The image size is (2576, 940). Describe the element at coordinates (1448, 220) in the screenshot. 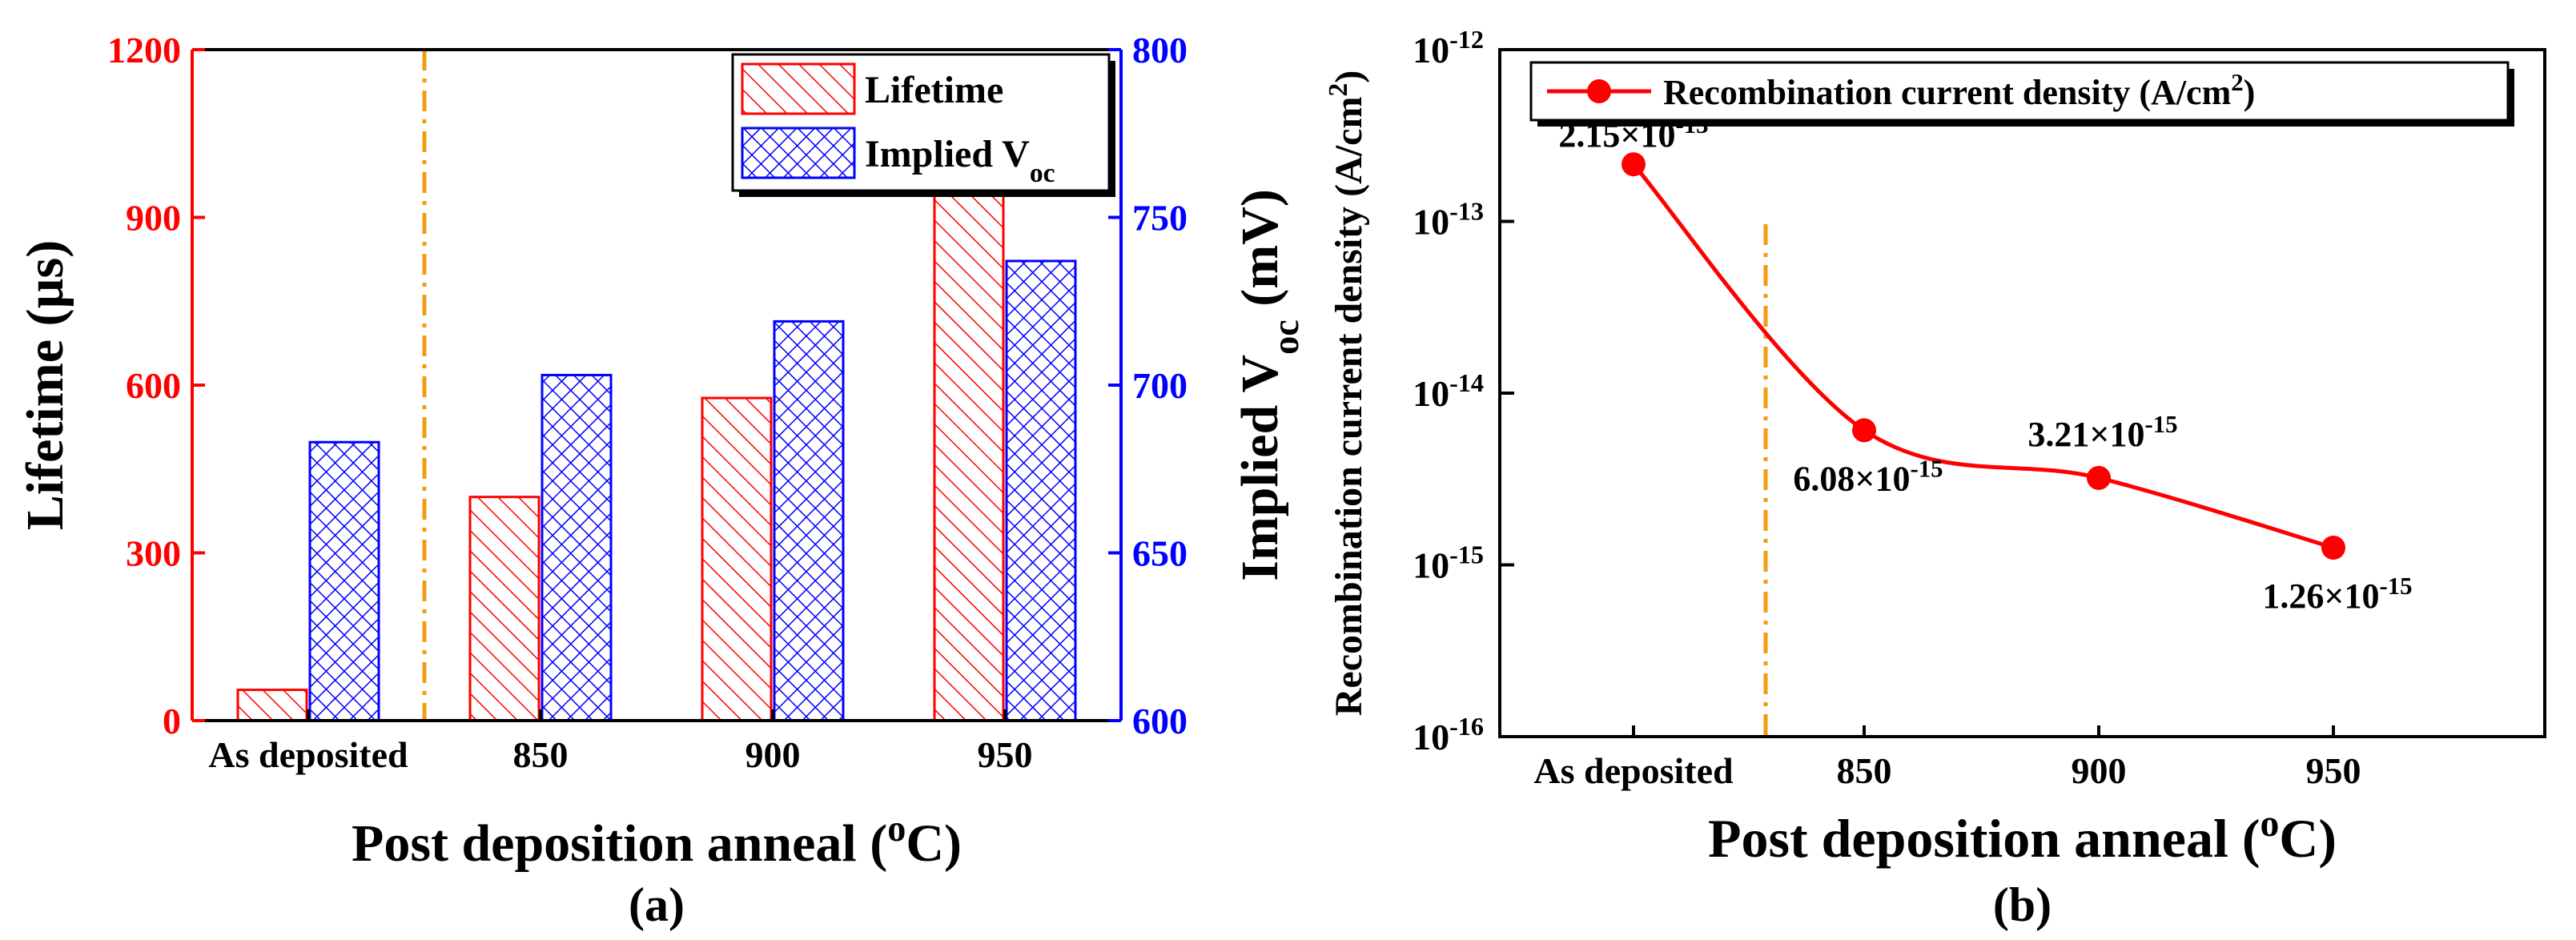

I see `y-tick-label: 10-13` at that location.